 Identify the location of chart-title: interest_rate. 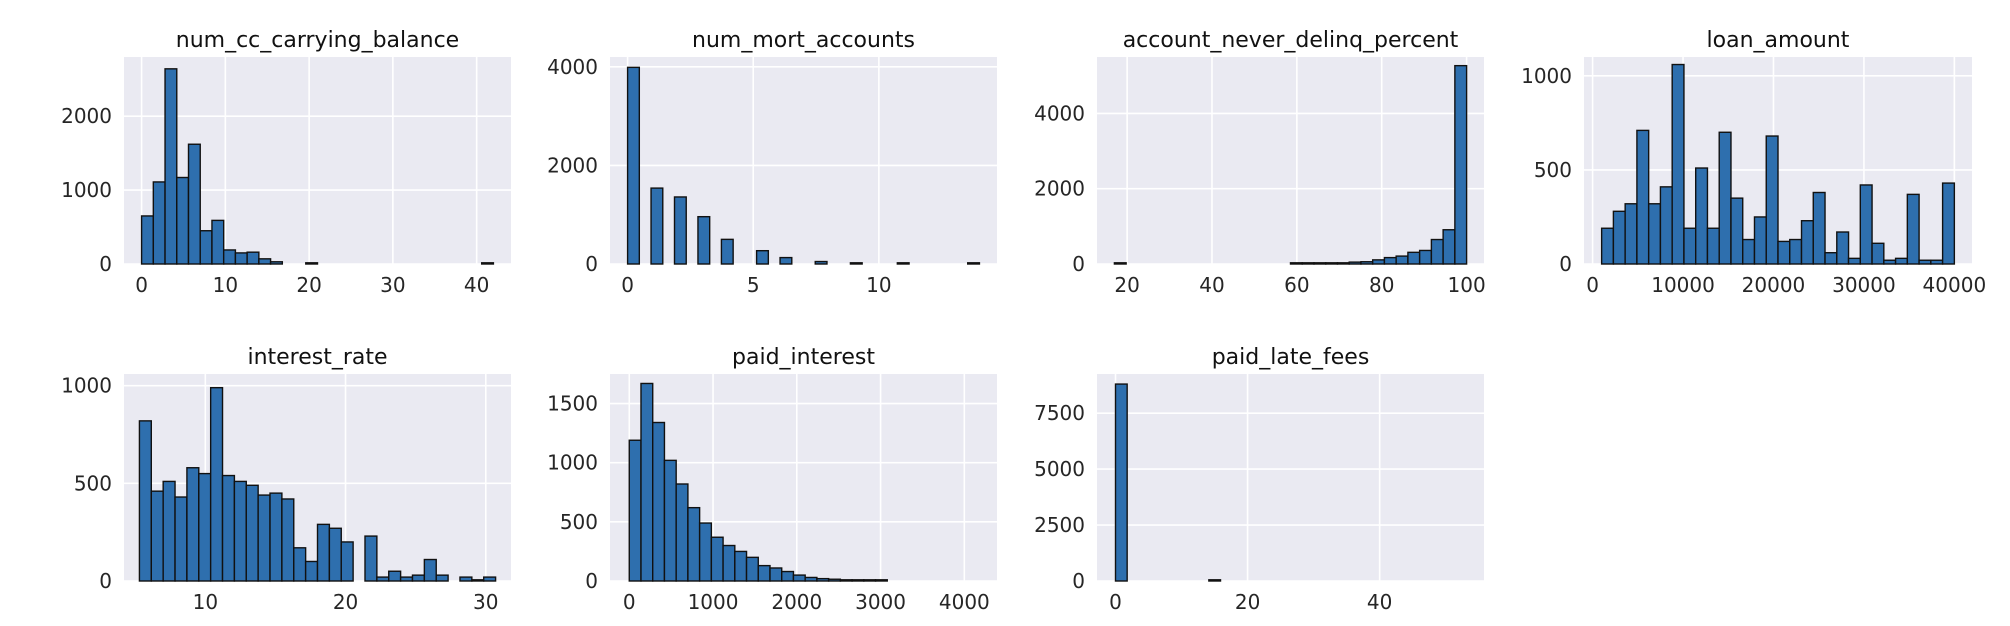
(317, 357).